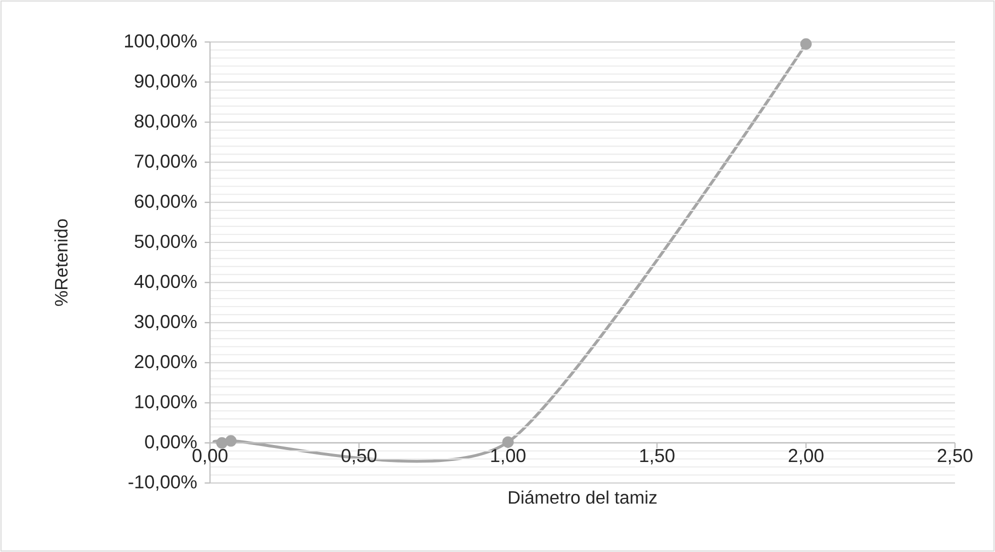 The height and width of the screenshot is (552, 995). What do you see at coordinates (165, 202) in the screenshot?
I see `y-tick-label: 60,00%` at bounding box center [165, 202].